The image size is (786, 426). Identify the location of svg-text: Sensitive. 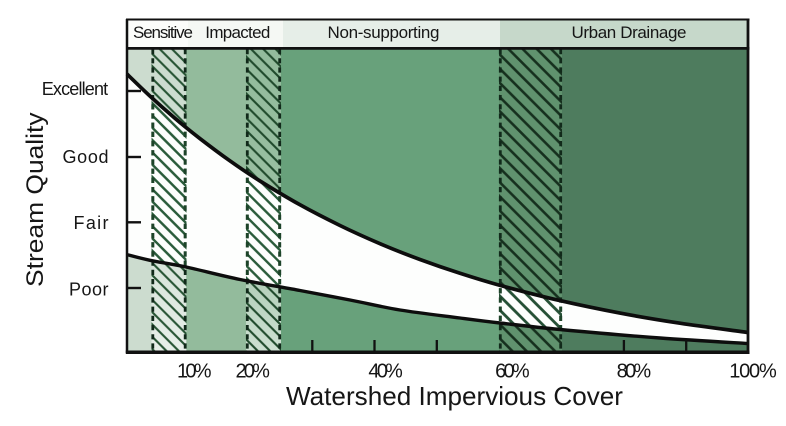
(163, 32).